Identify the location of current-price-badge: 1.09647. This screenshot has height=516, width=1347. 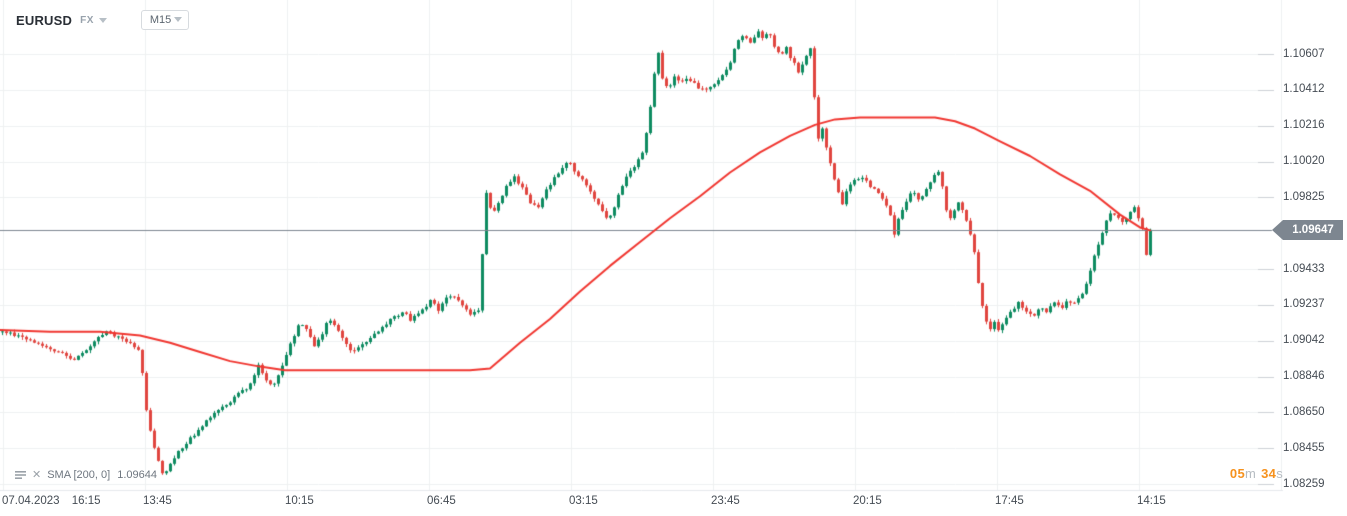
(1307, 229).